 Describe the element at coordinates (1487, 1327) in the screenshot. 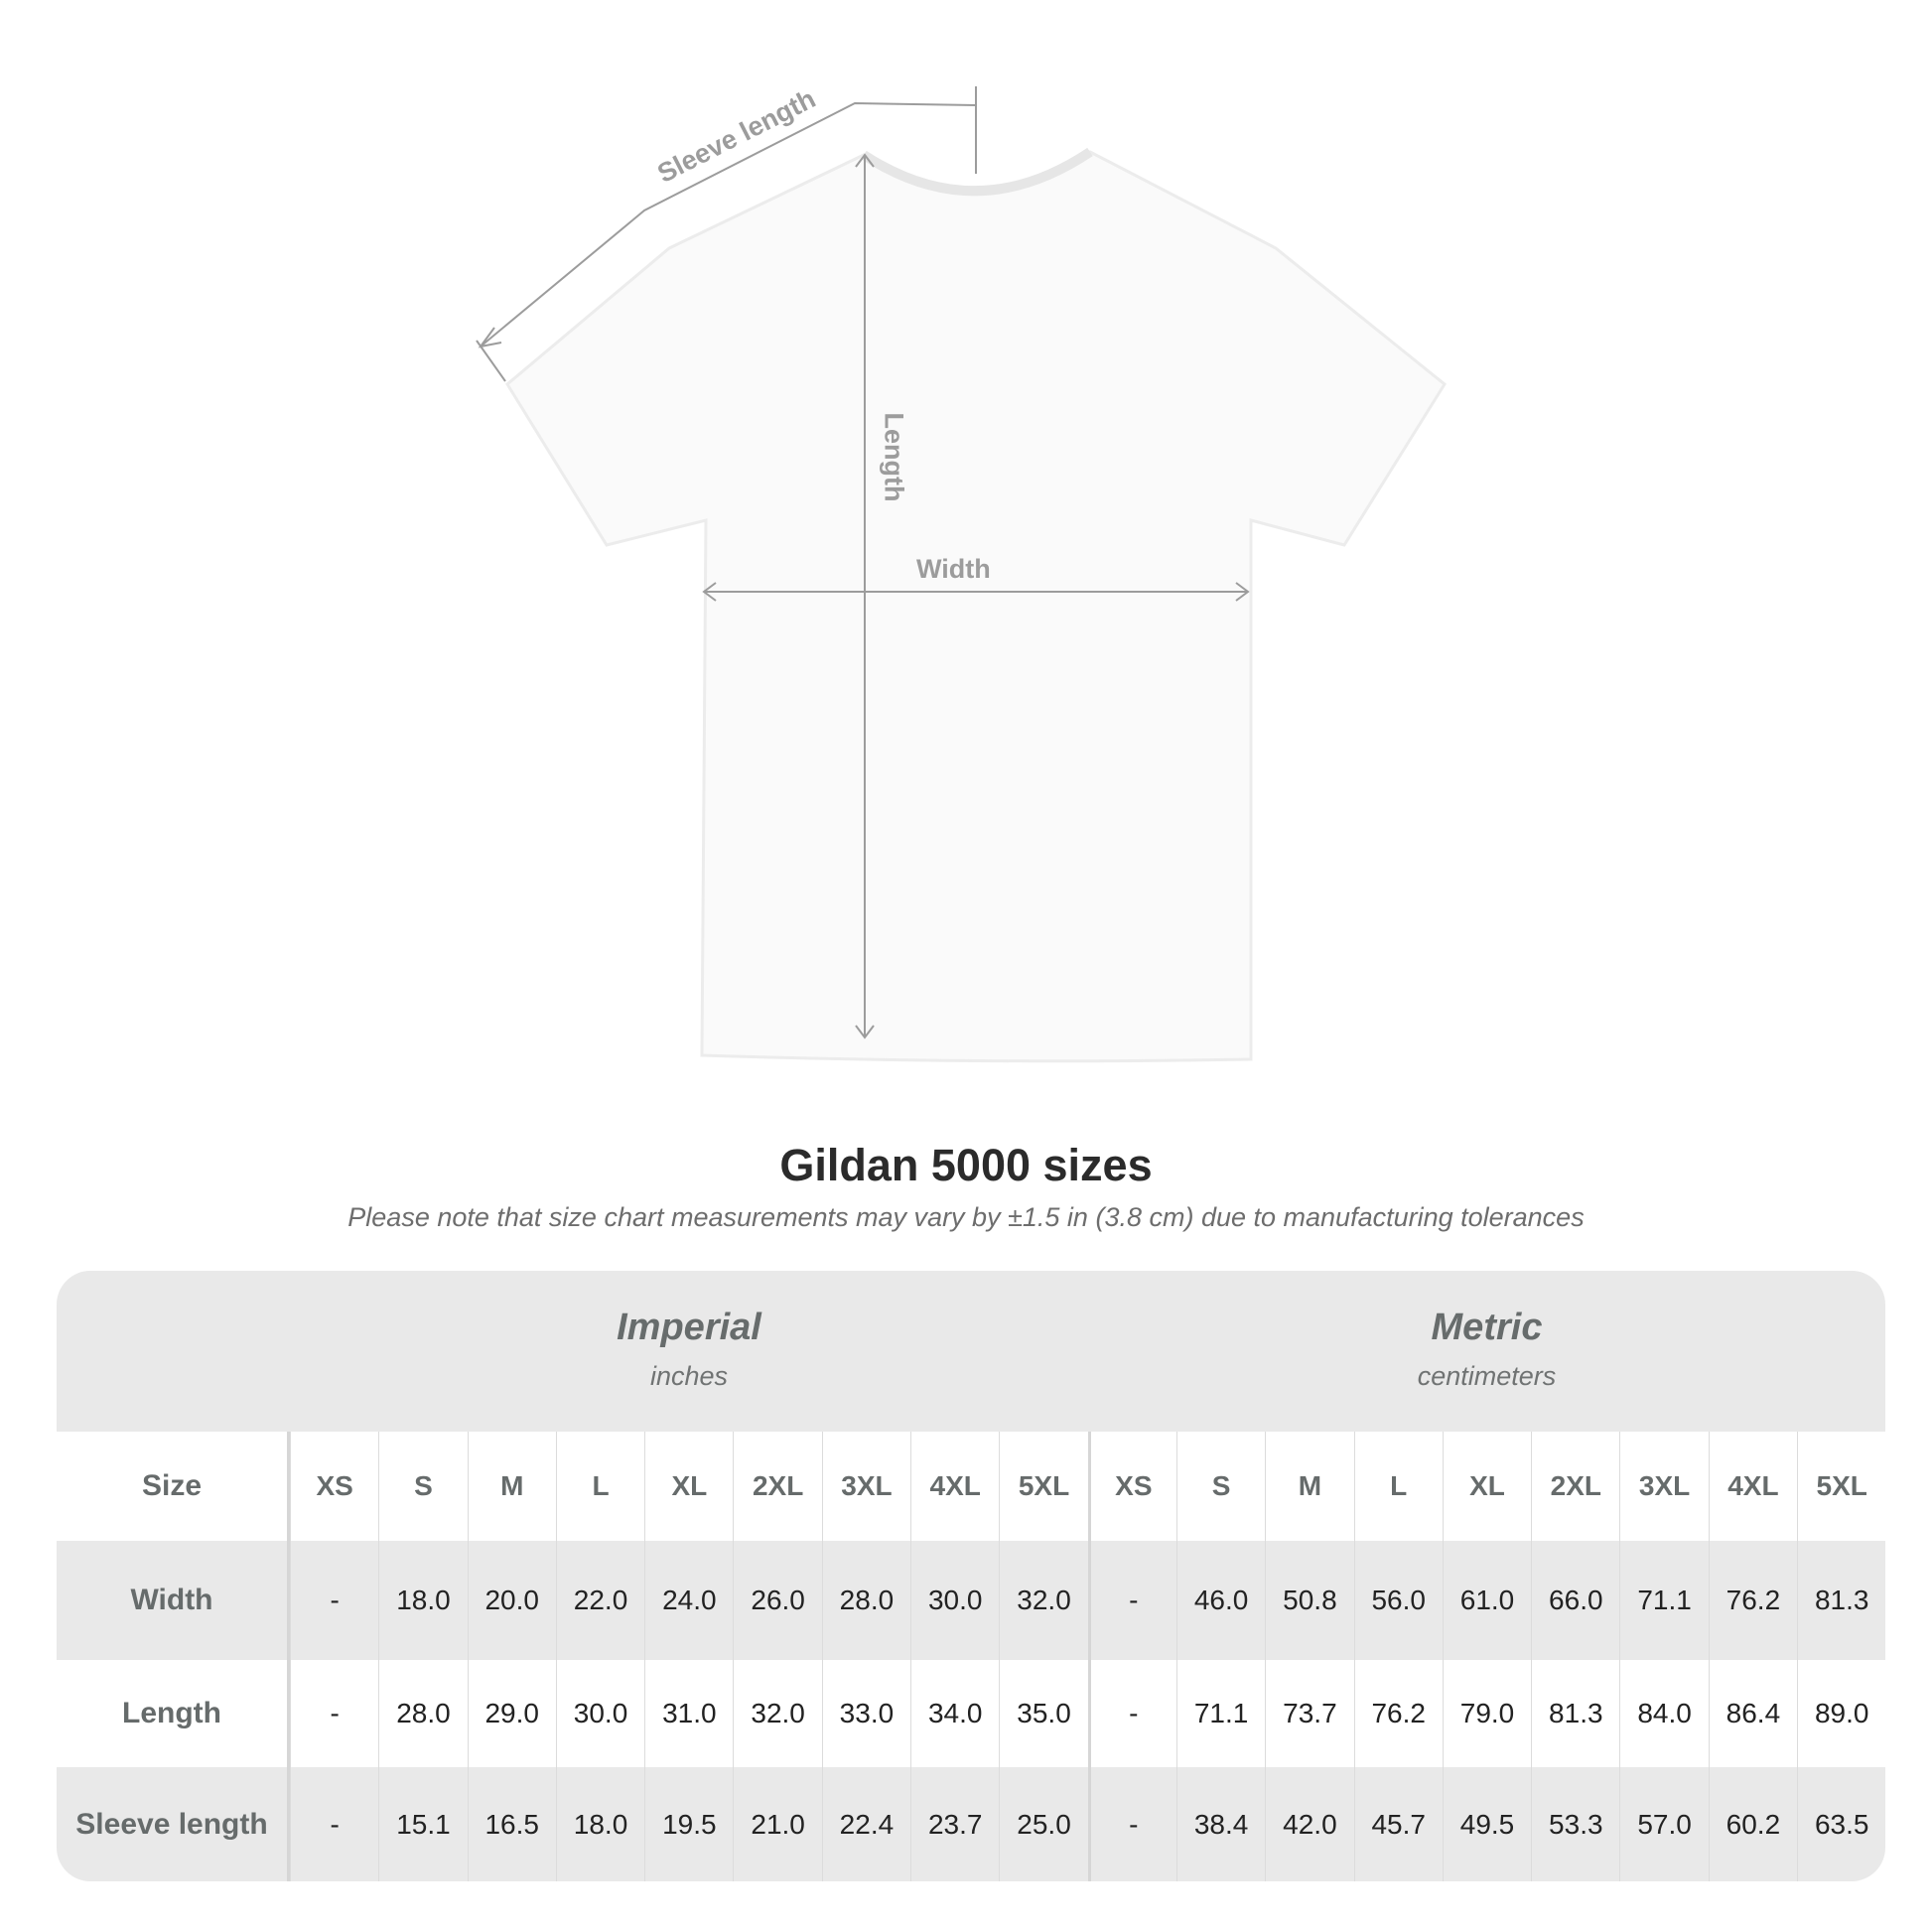

I see `metric-title: Metric` at that location.